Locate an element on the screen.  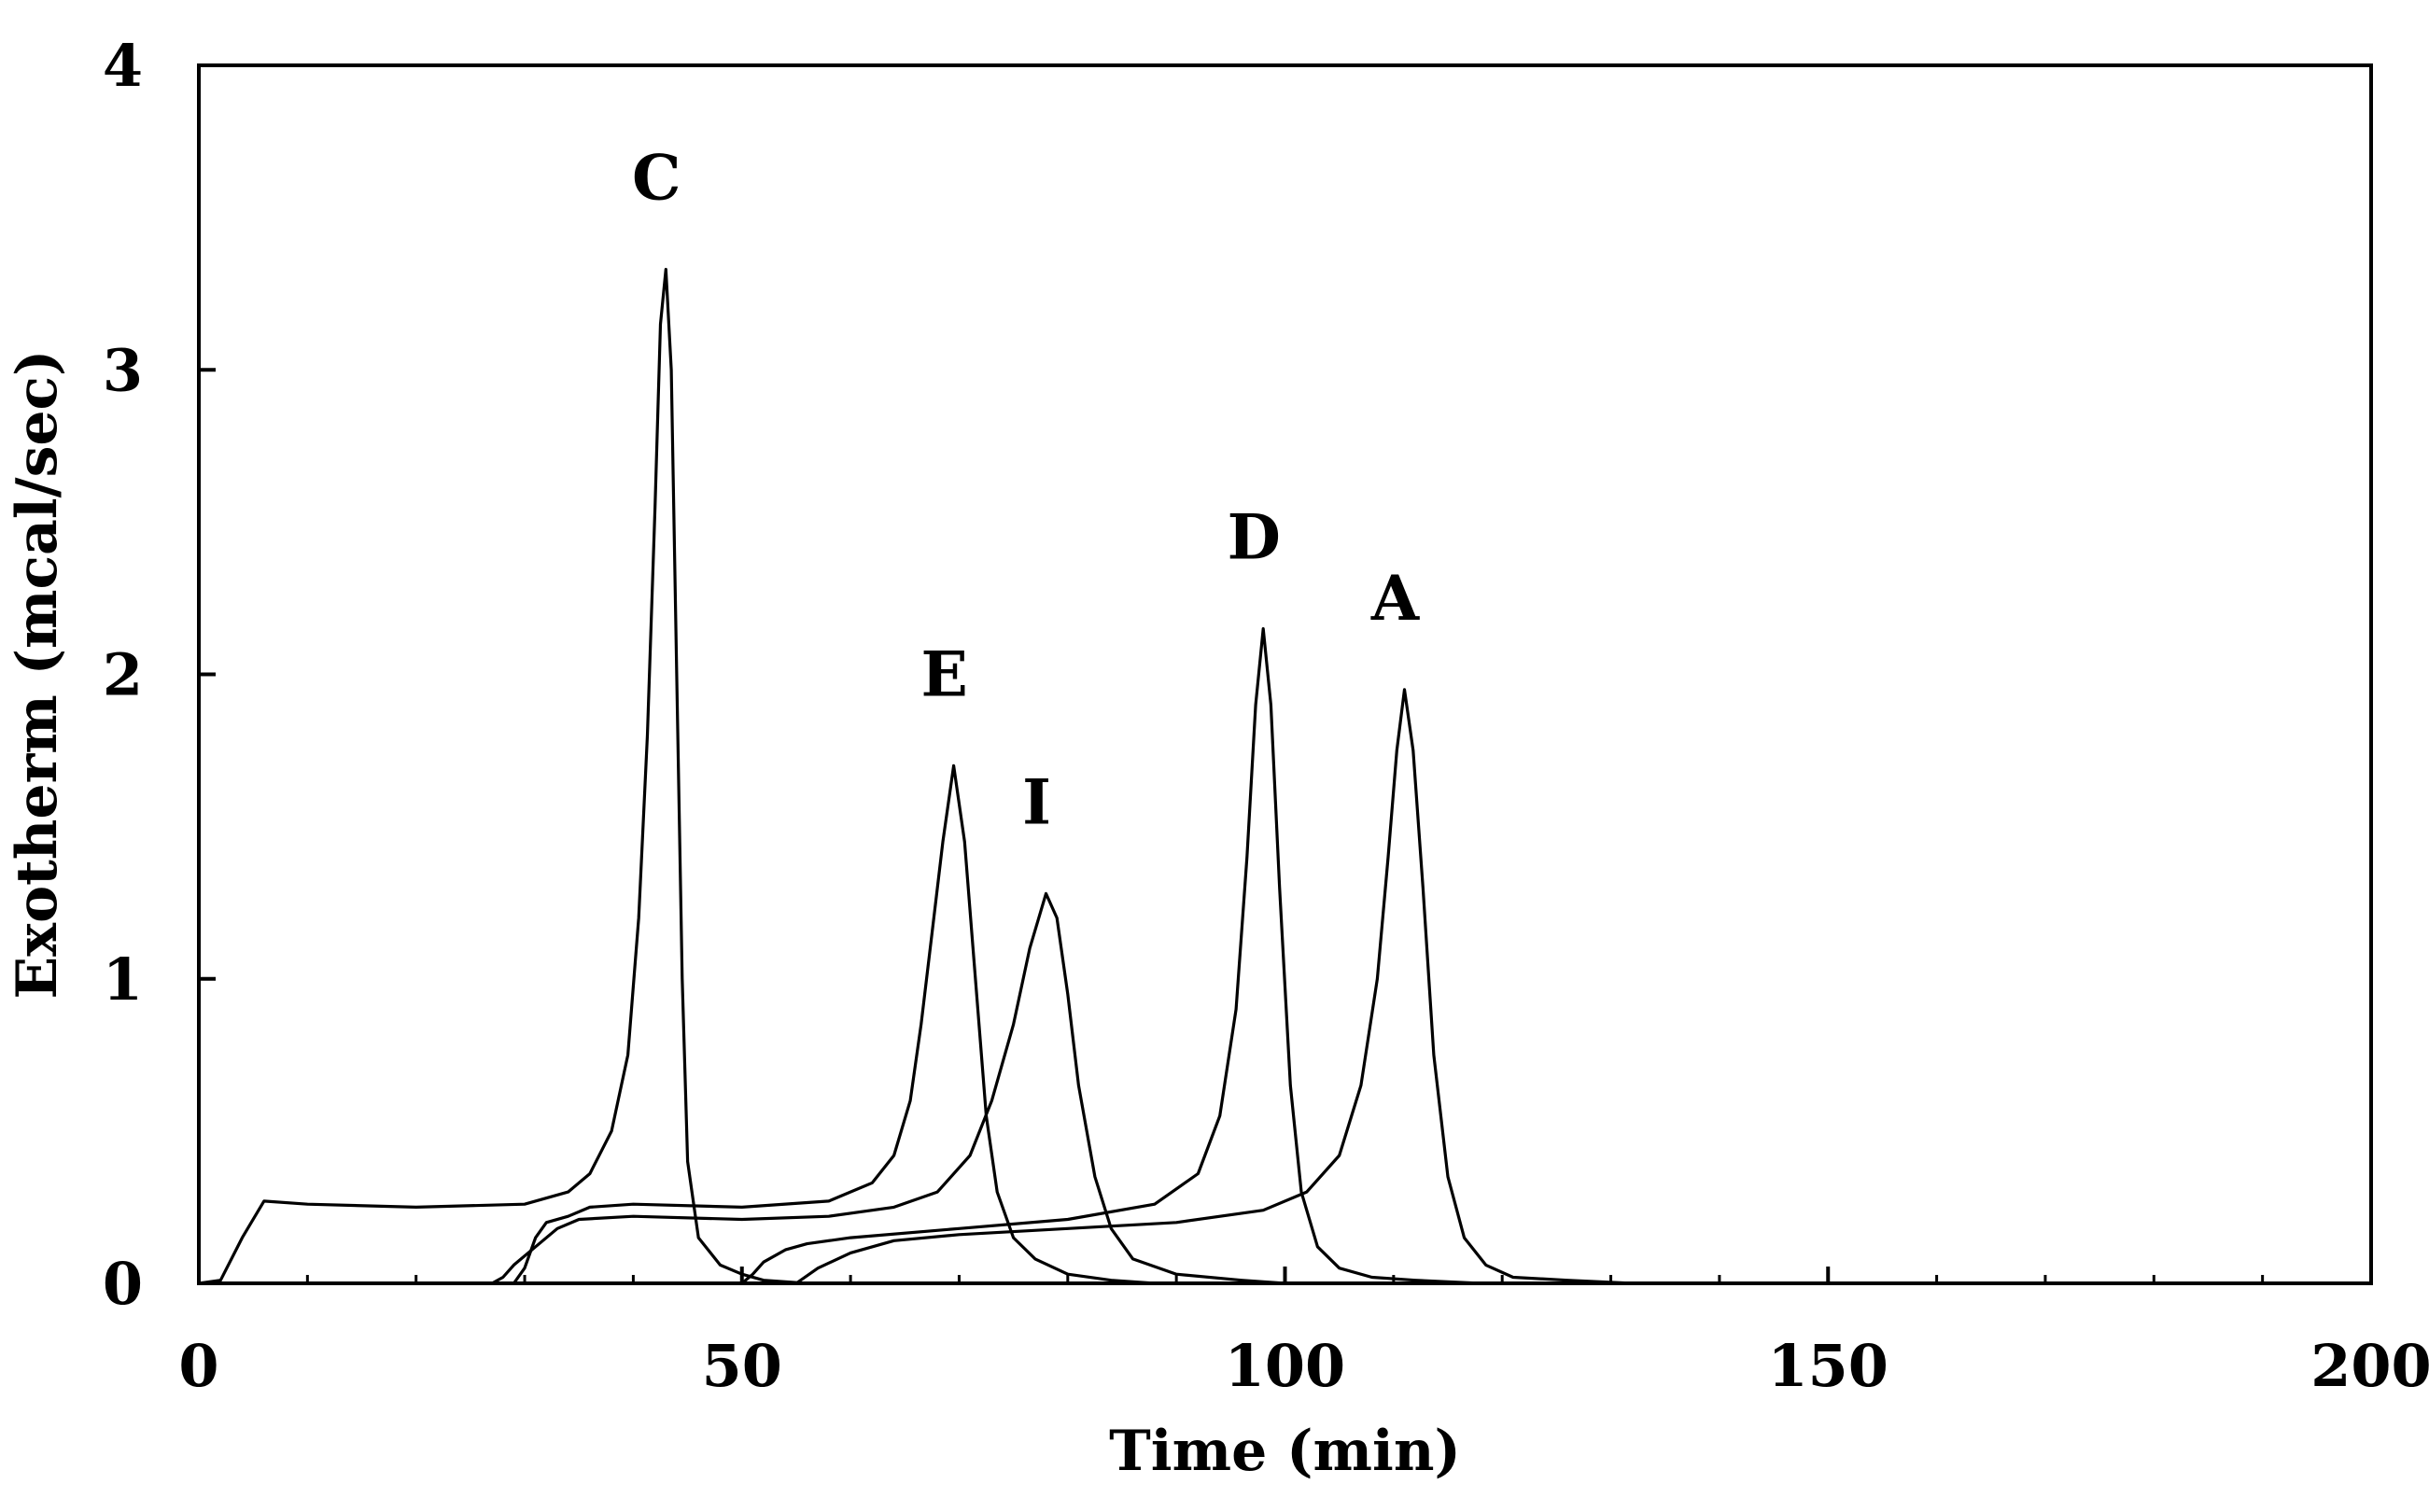
series-line-I is located at coordinates (888, 1088).